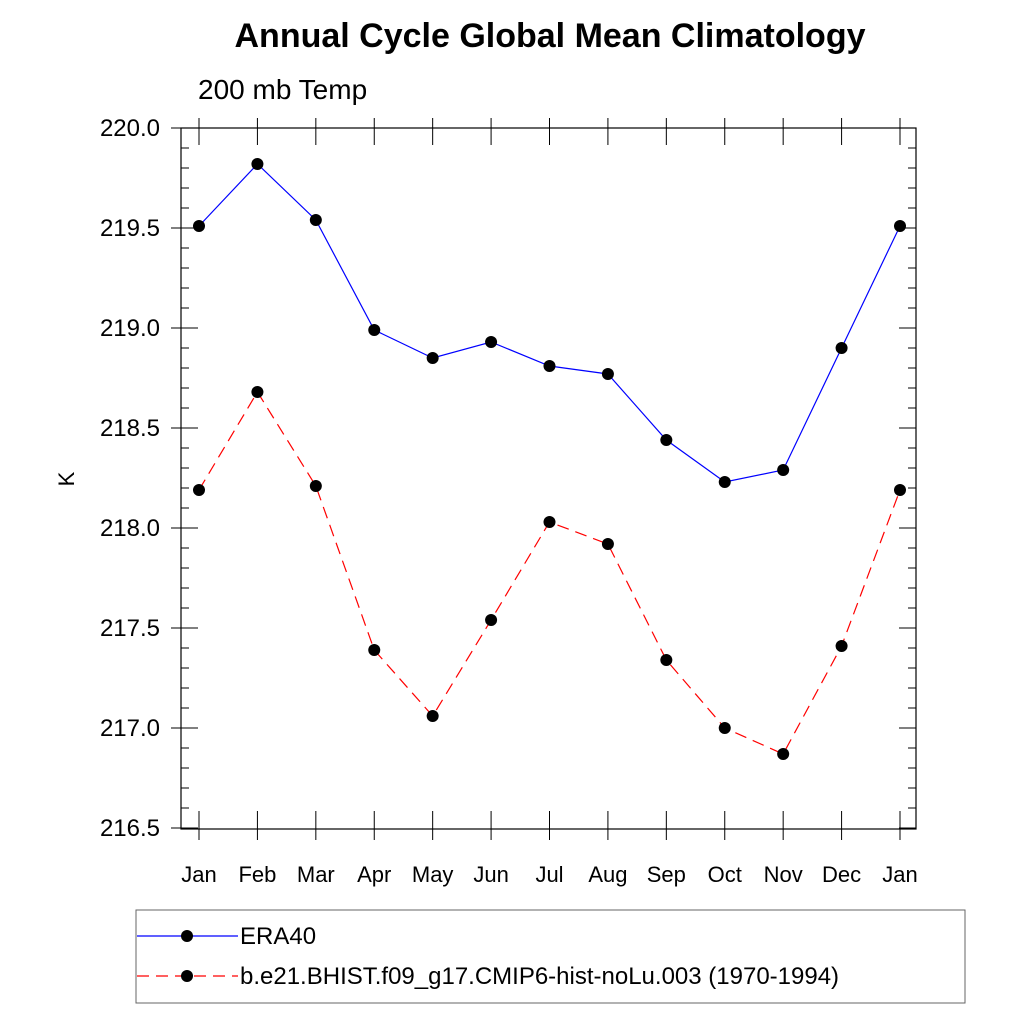  What do you see at coordinates (607, 874) in the screenshot?
I see `x-tick-label: Aug` at bounding box center [607, 874].